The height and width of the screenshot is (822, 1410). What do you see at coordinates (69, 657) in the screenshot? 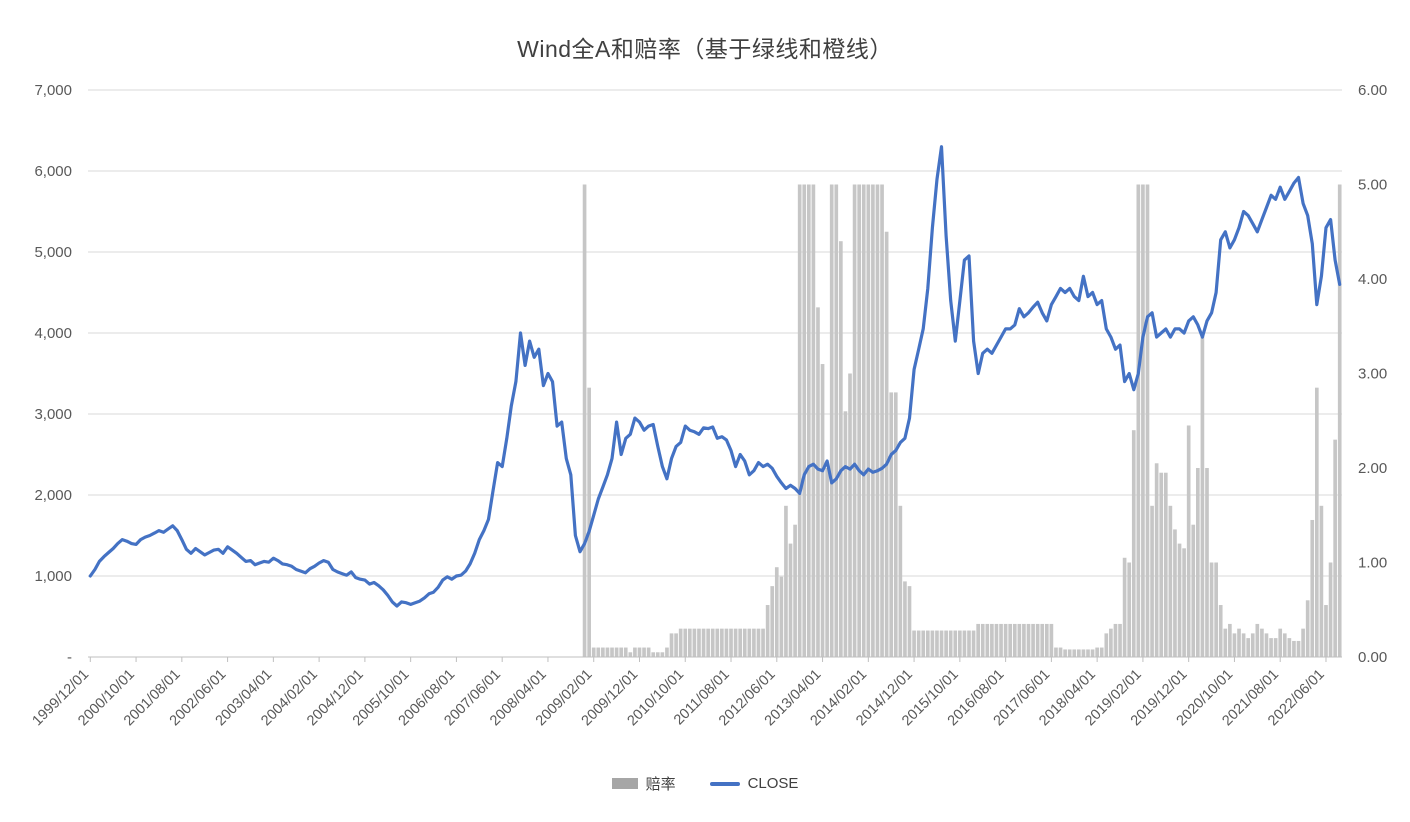
I see `left-axis-tick-label: -` at bounding box center [69, 657].